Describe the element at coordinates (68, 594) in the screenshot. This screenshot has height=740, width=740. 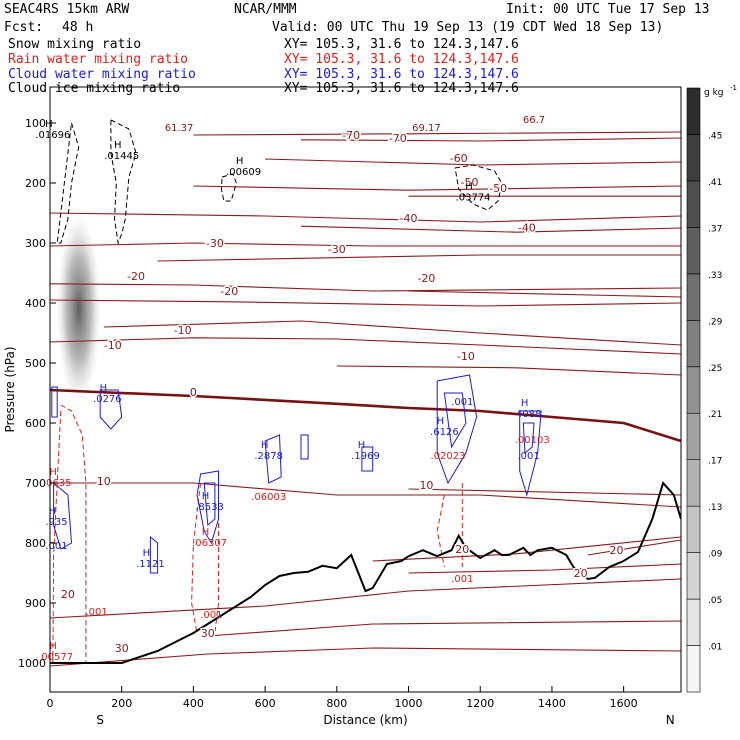
I see `contour-label: 20` at that location.